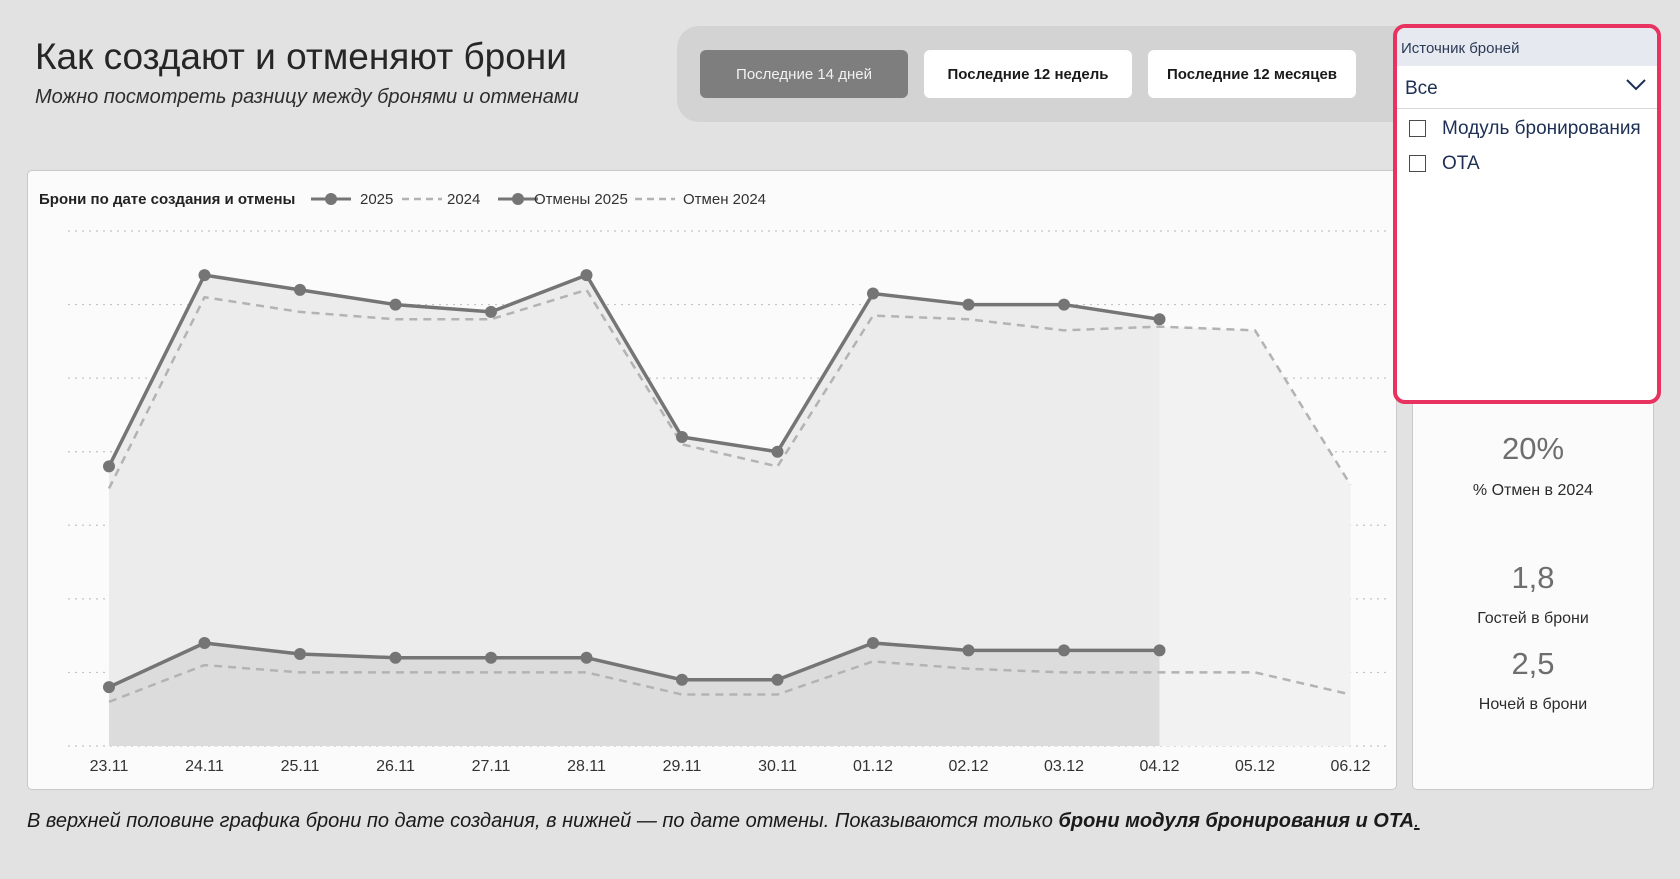 The width and height of the screenshot is (1680, 879). Describe the element at coordinates (1350, 766) in the screenshot. I see `x-tick-label: 06.12` at that location.